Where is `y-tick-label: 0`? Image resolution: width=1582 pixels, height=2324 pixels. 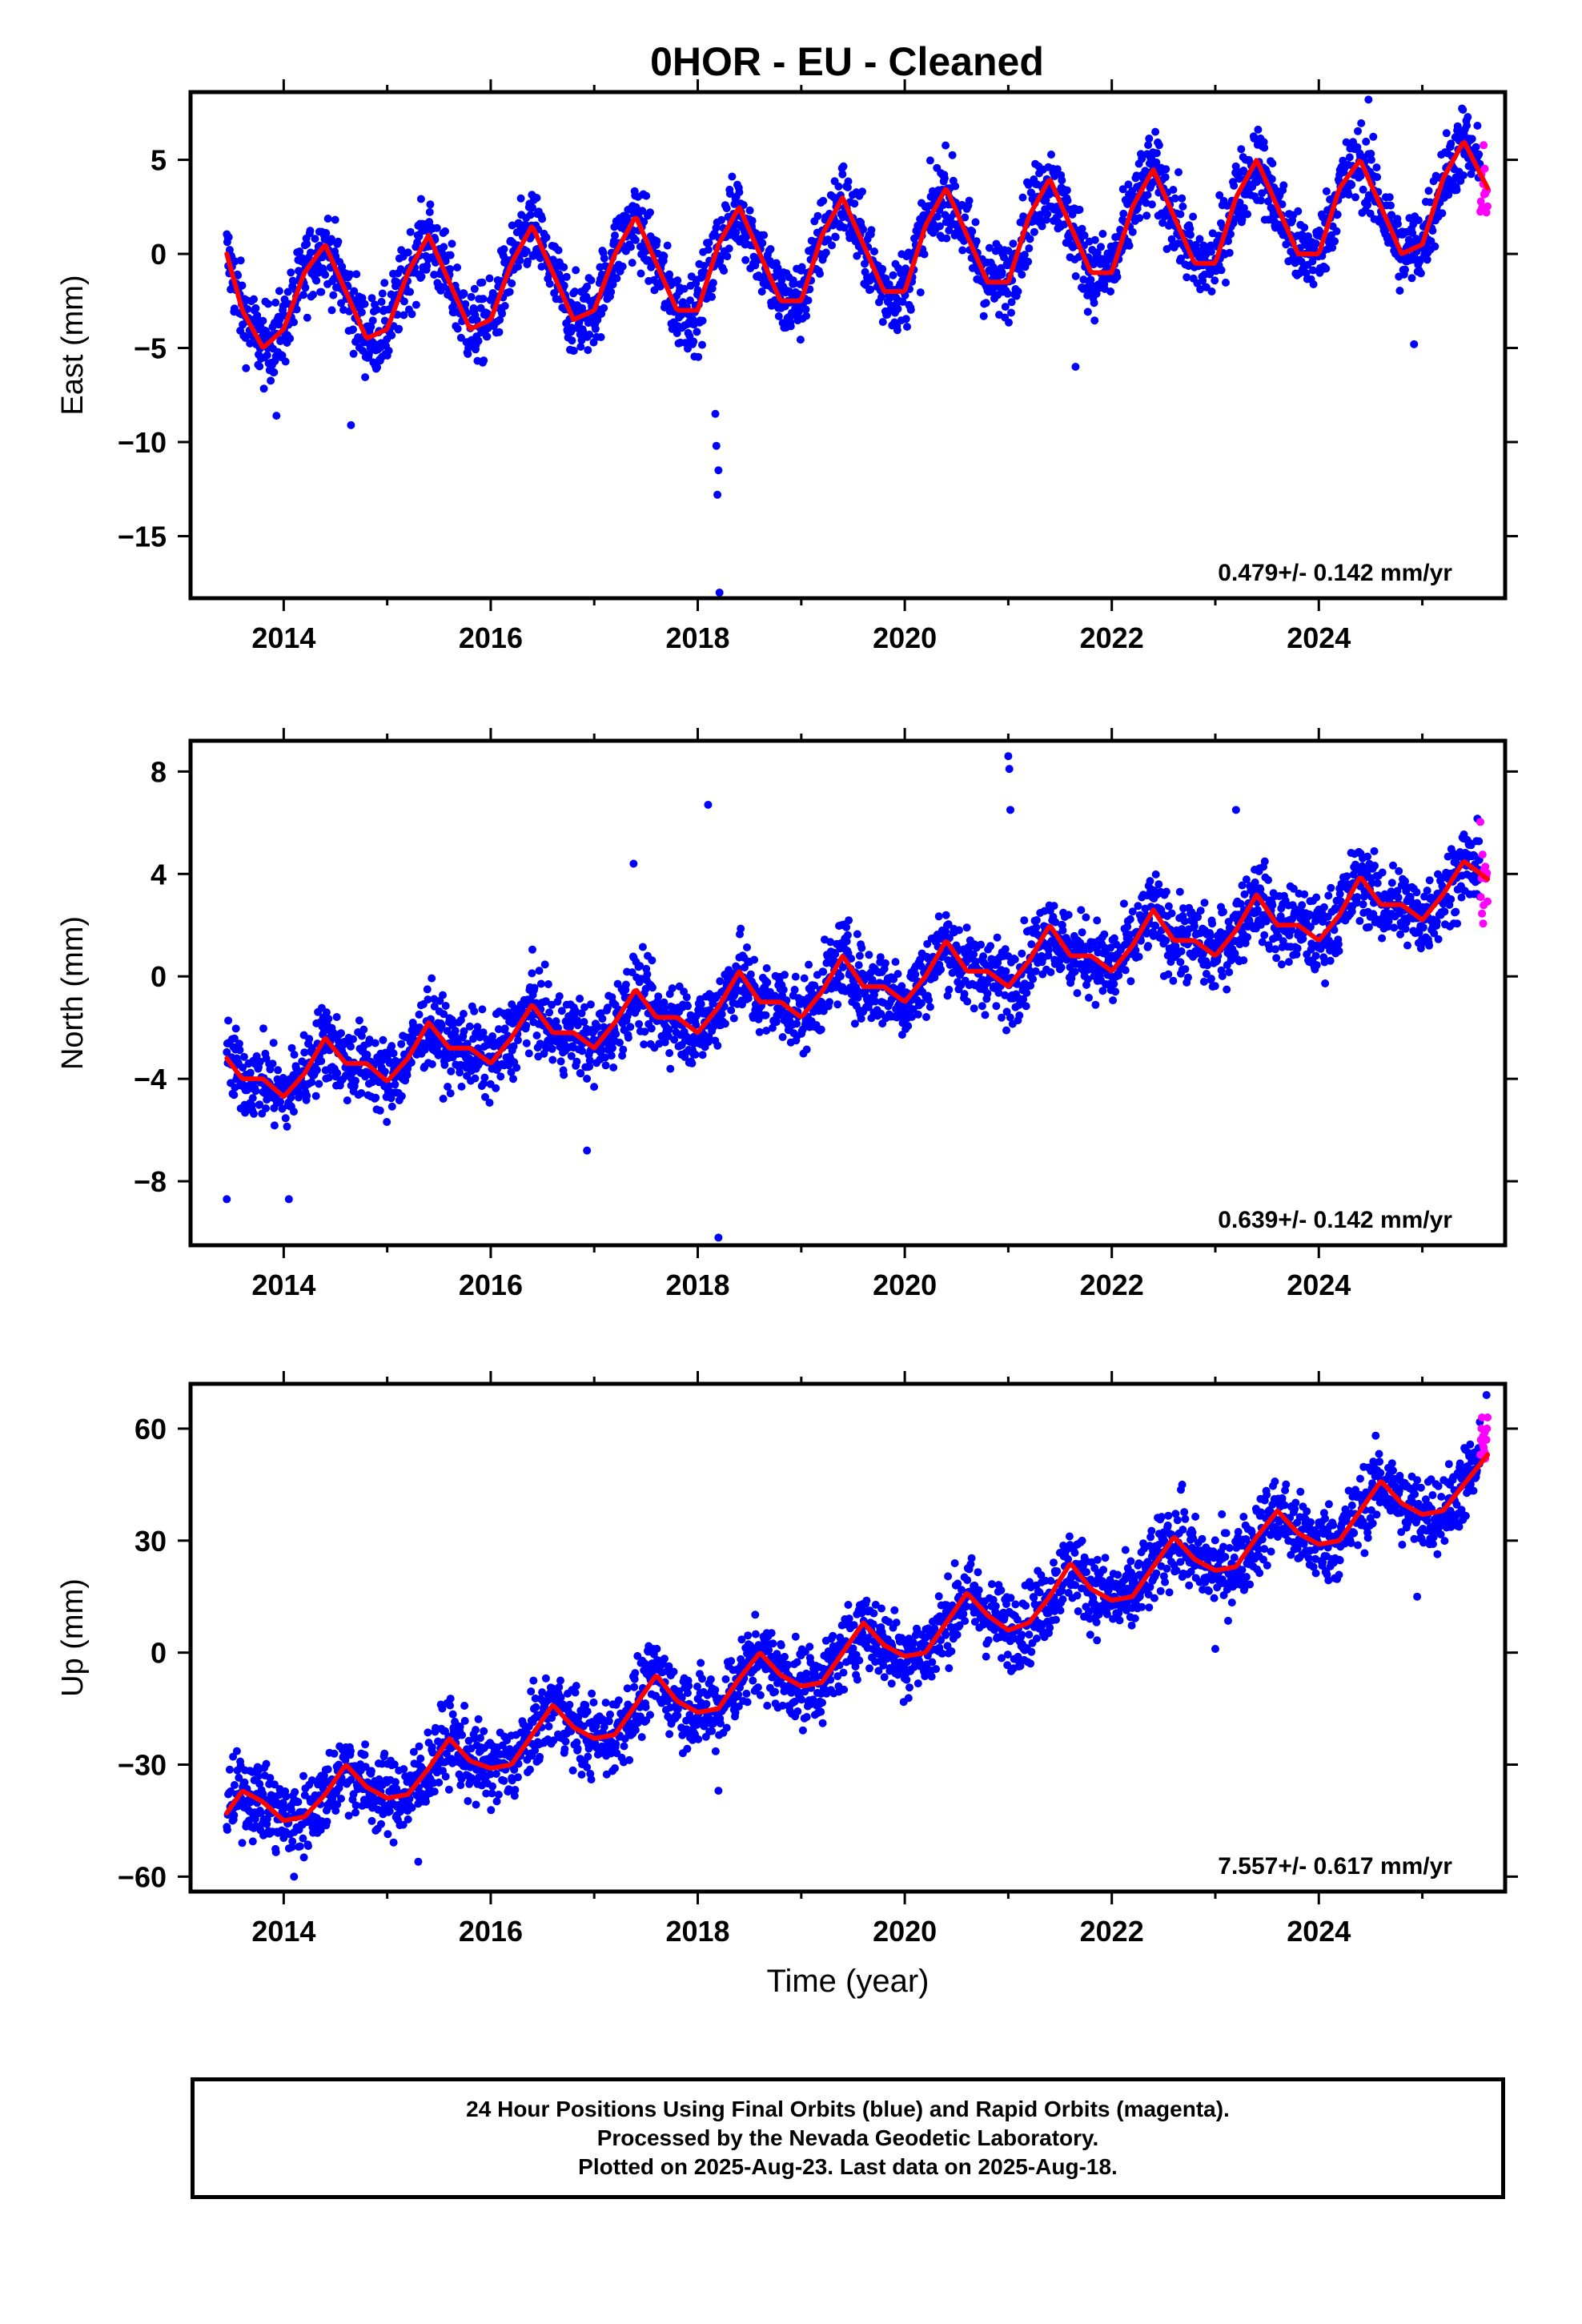 y-tick-label: 0 is located at coordinates (159, 255).